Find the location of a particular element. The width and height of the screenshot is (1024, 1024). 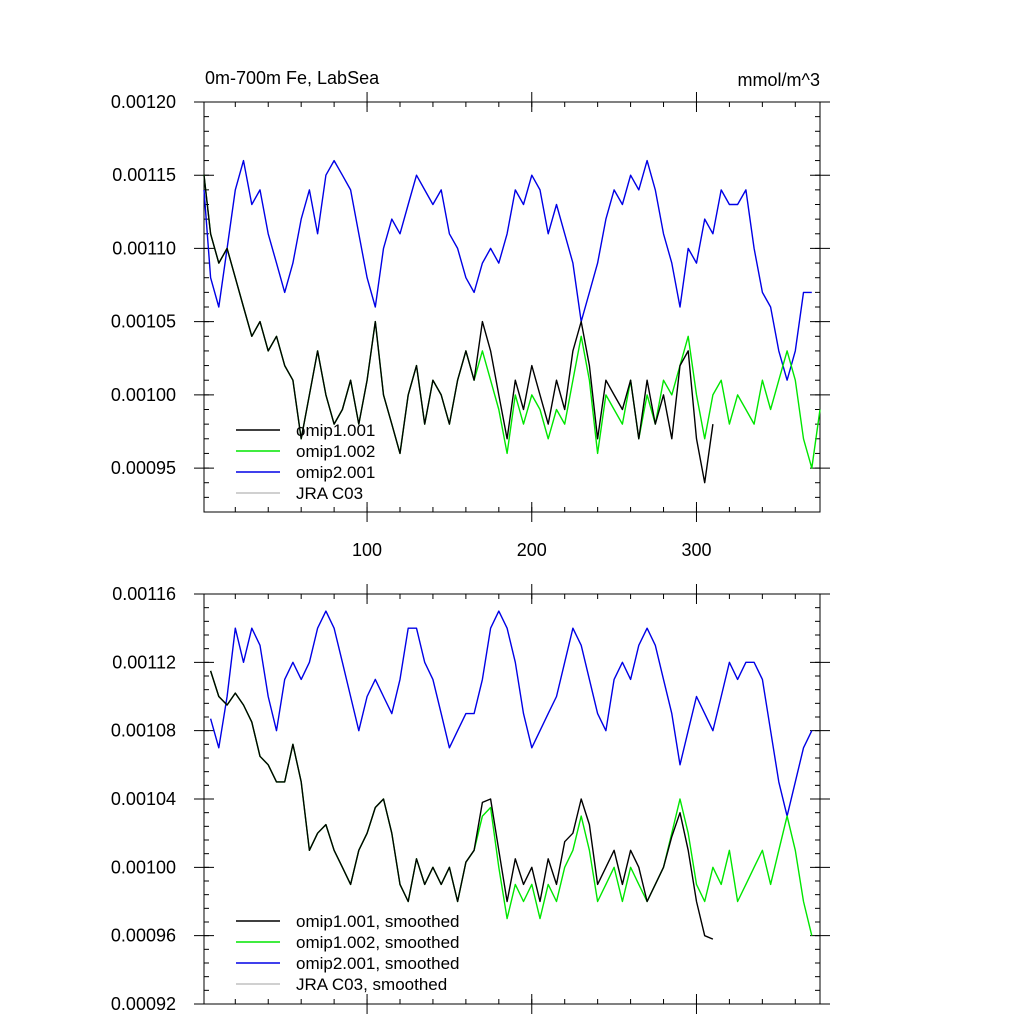

x-tick-label: 200 is located at coordinates (532, 550).